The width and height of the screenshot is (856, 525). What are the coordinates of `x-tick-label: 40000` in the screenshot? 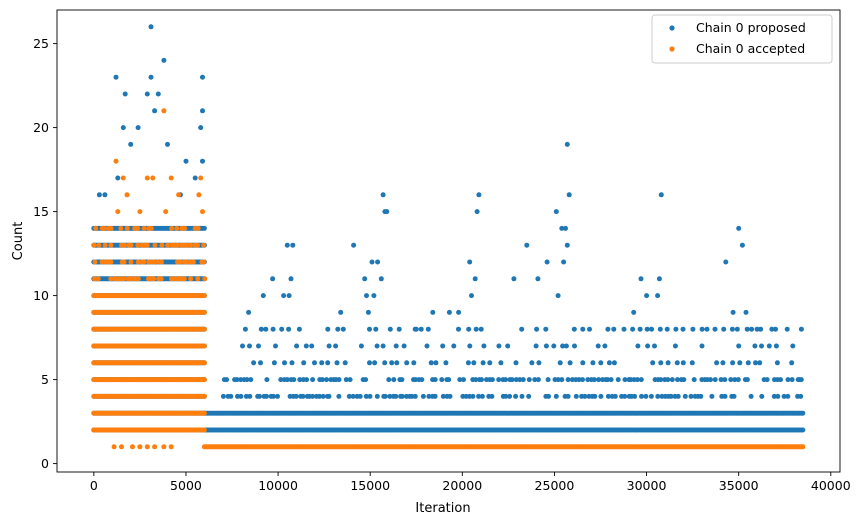 It's located at (831, 485).